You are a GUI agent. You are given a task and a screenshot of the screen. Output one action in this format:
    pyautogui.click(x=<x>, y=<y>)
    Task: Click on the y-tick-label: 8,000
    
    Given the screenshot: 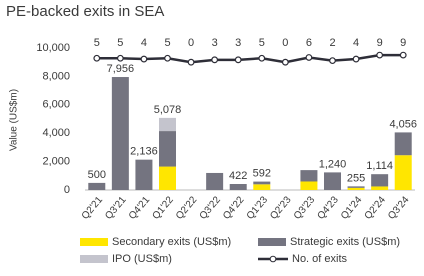 What is the action you would take?
    pyautogui.click(x=56, y=76)
    